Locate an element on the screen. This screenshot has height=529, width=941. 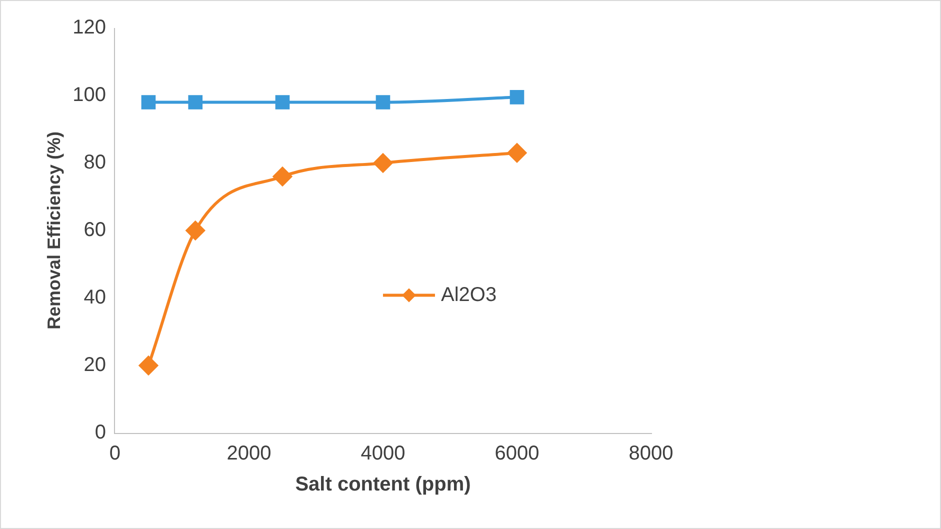
x-tick-label: 4000 is located at coordinates (383, 453).